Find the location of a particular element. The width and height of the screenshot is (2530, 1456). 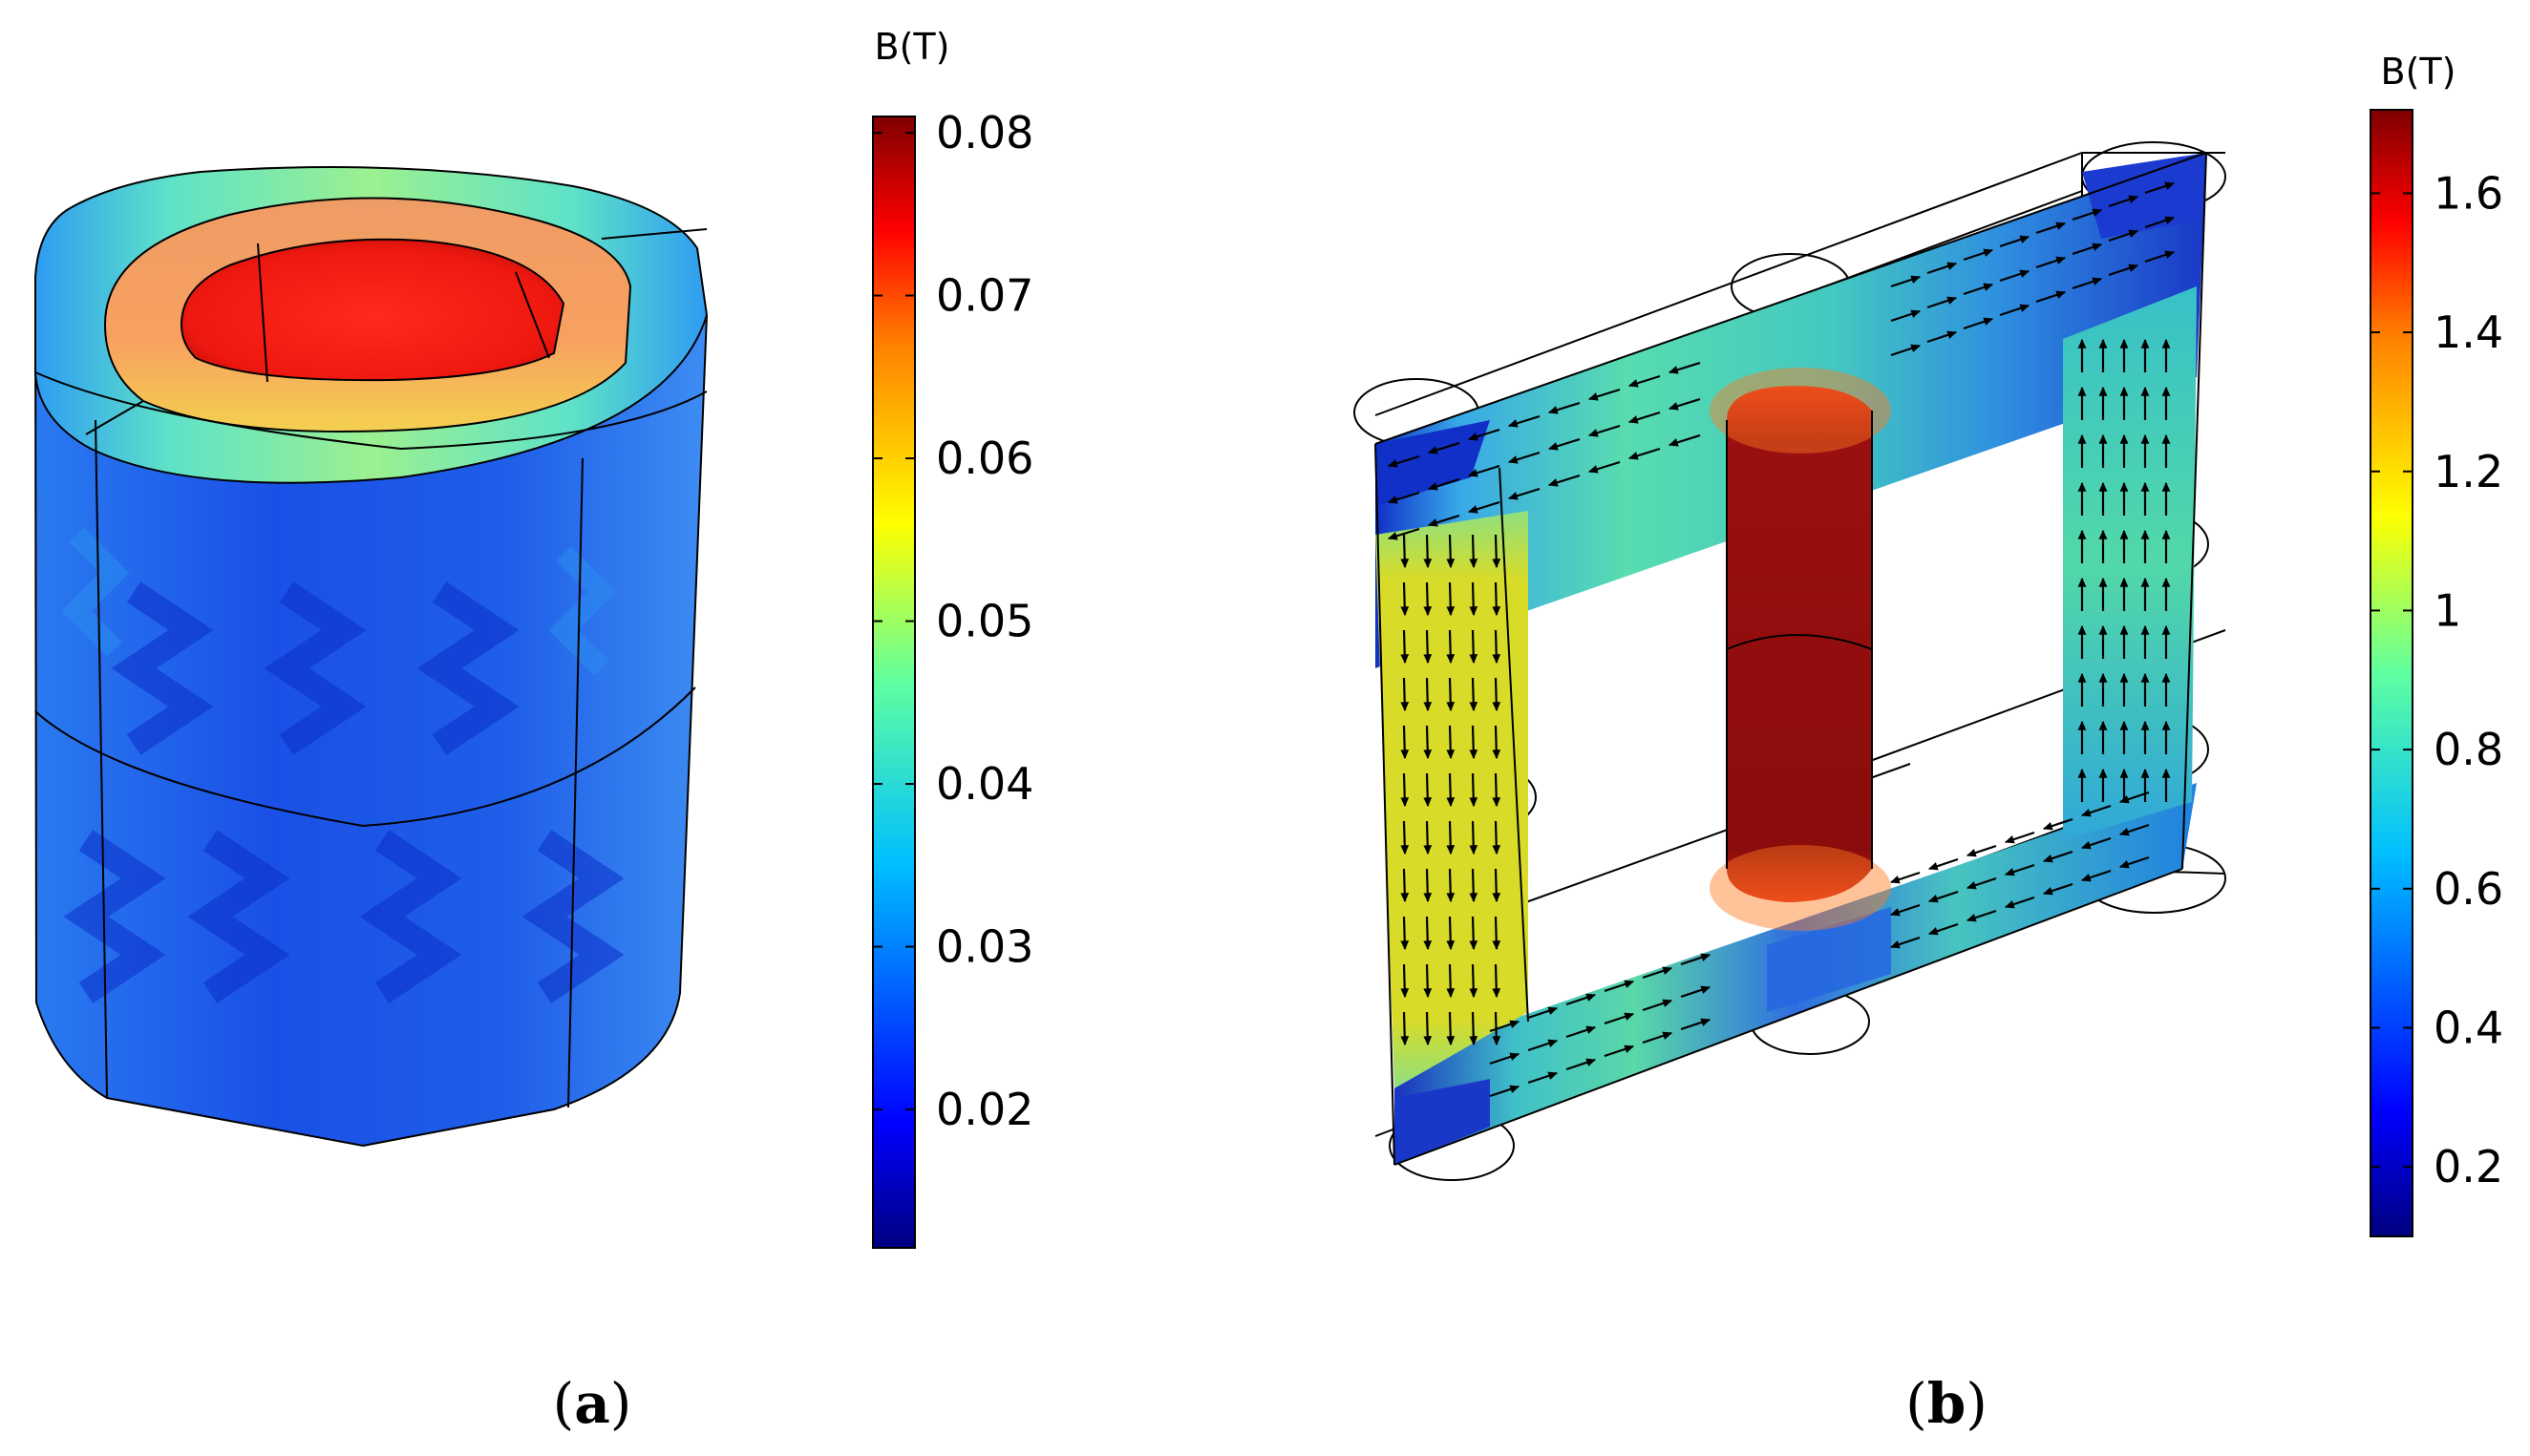

colorbar-tick-label: 0.4 is located at coordinates (2468, 1028).